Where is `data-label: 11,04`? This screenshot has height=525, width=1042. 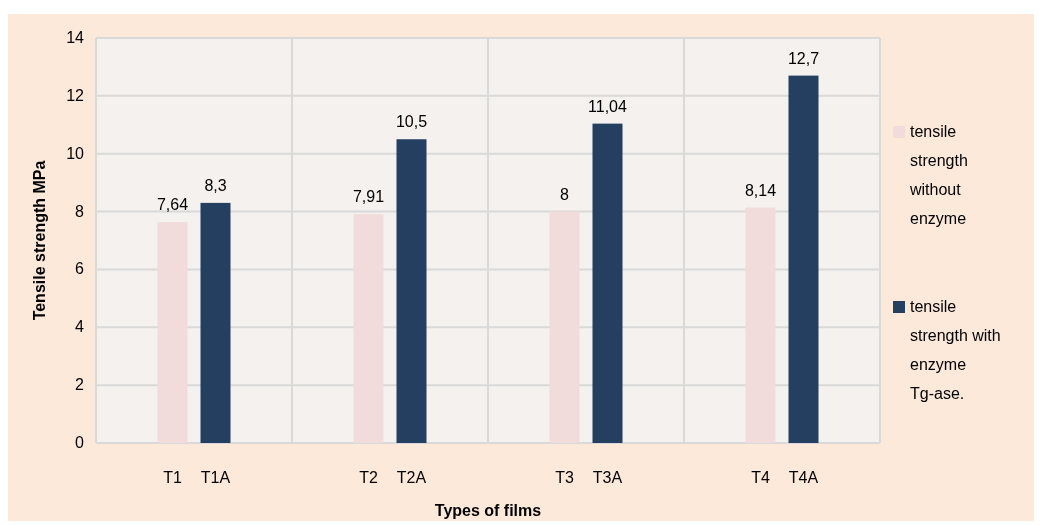 data-label: 11,04 is located at coordinates (608, 106).